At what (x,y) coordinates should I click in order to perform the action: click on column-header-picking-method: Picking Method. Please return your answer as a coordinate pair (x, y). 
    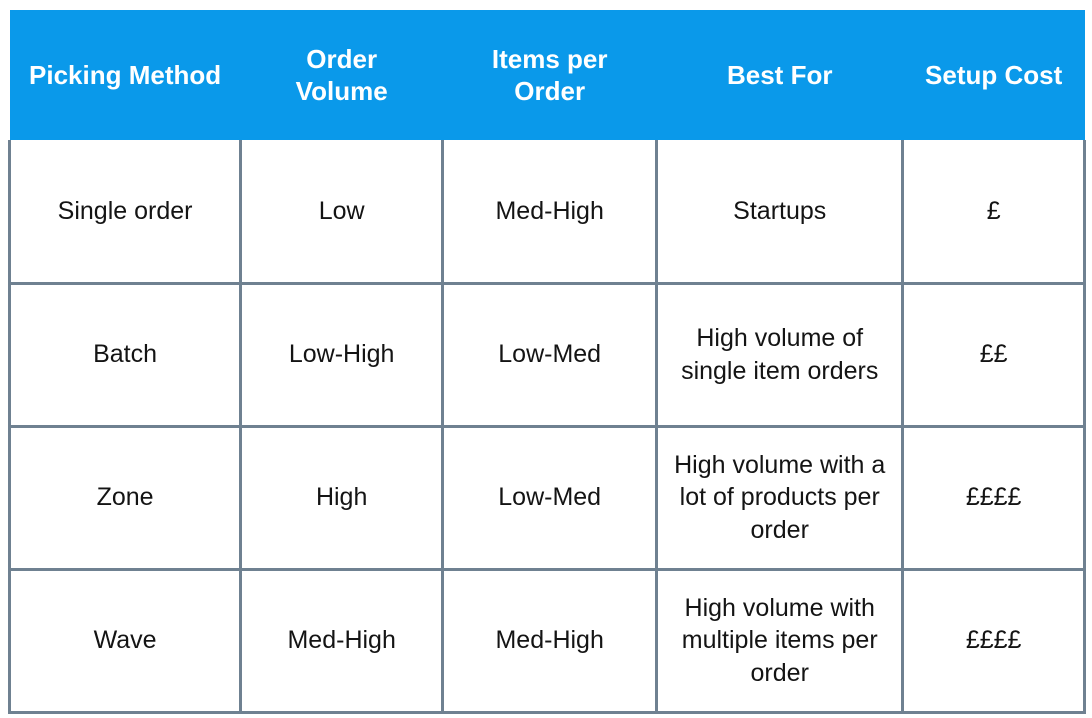
    Looking at the image, I should click on (125, 75).